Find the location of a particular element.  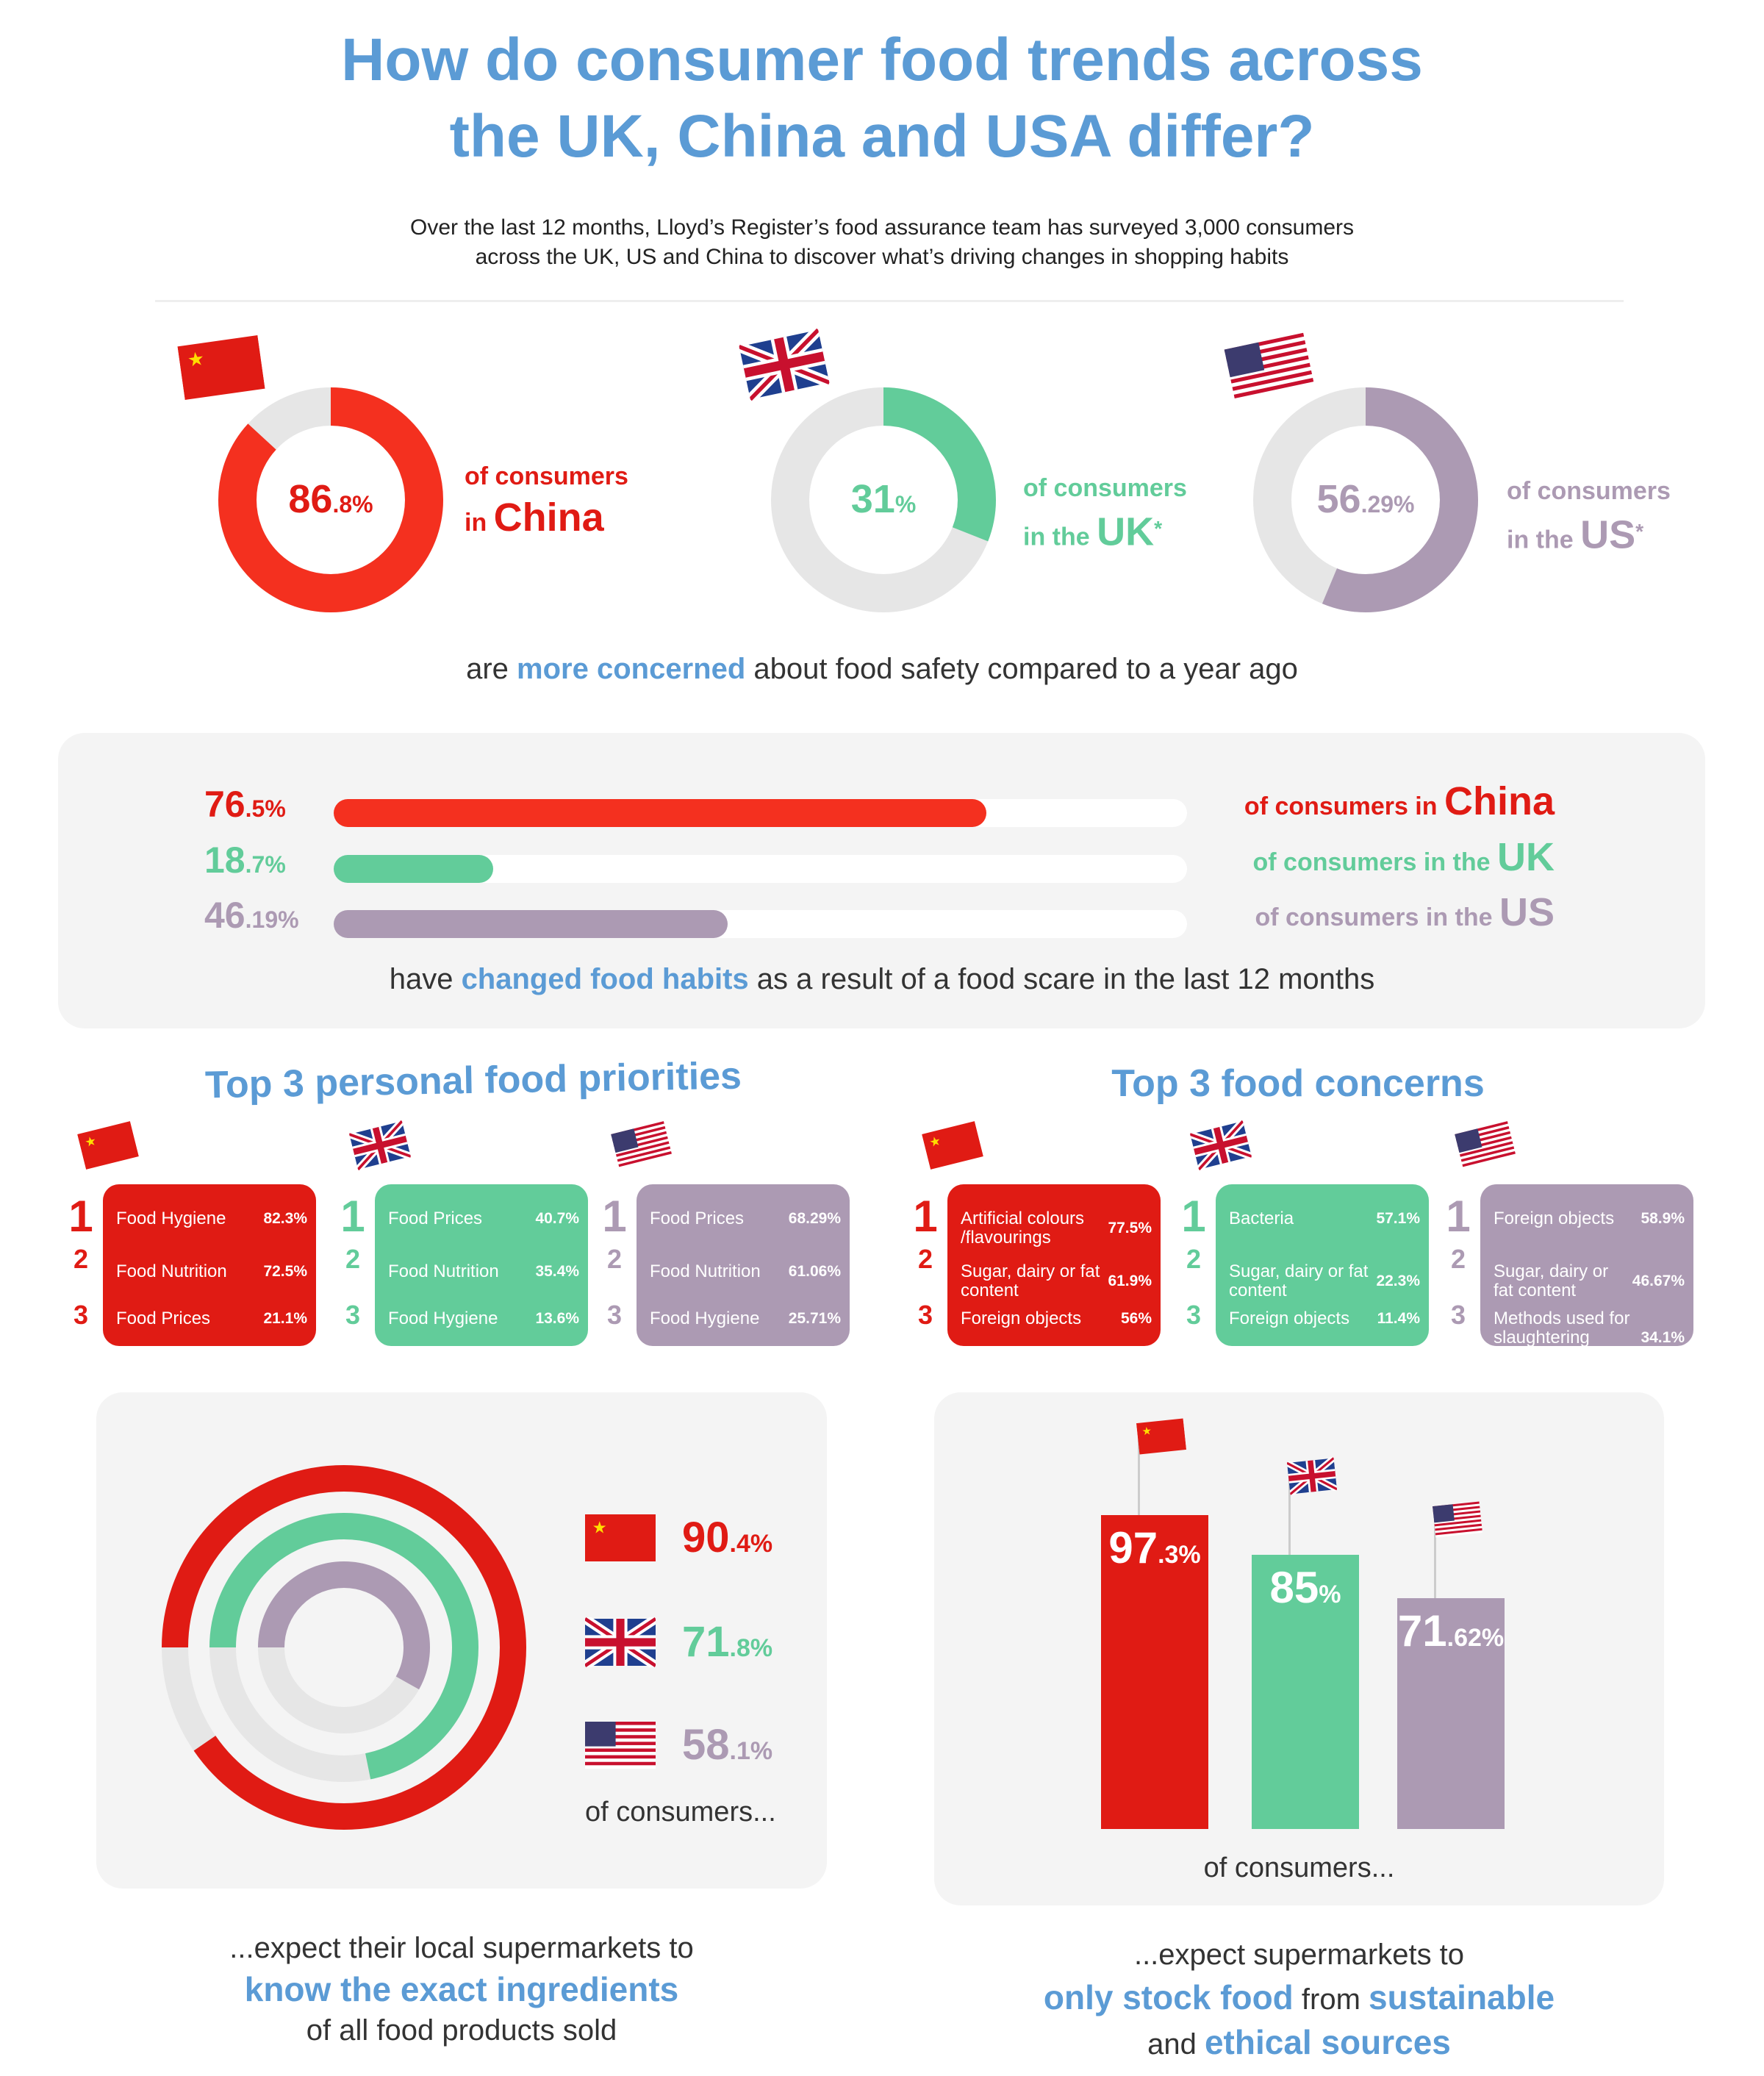

priorities-item: Food Prices 21.1% is located at coordinates (211, 1318).